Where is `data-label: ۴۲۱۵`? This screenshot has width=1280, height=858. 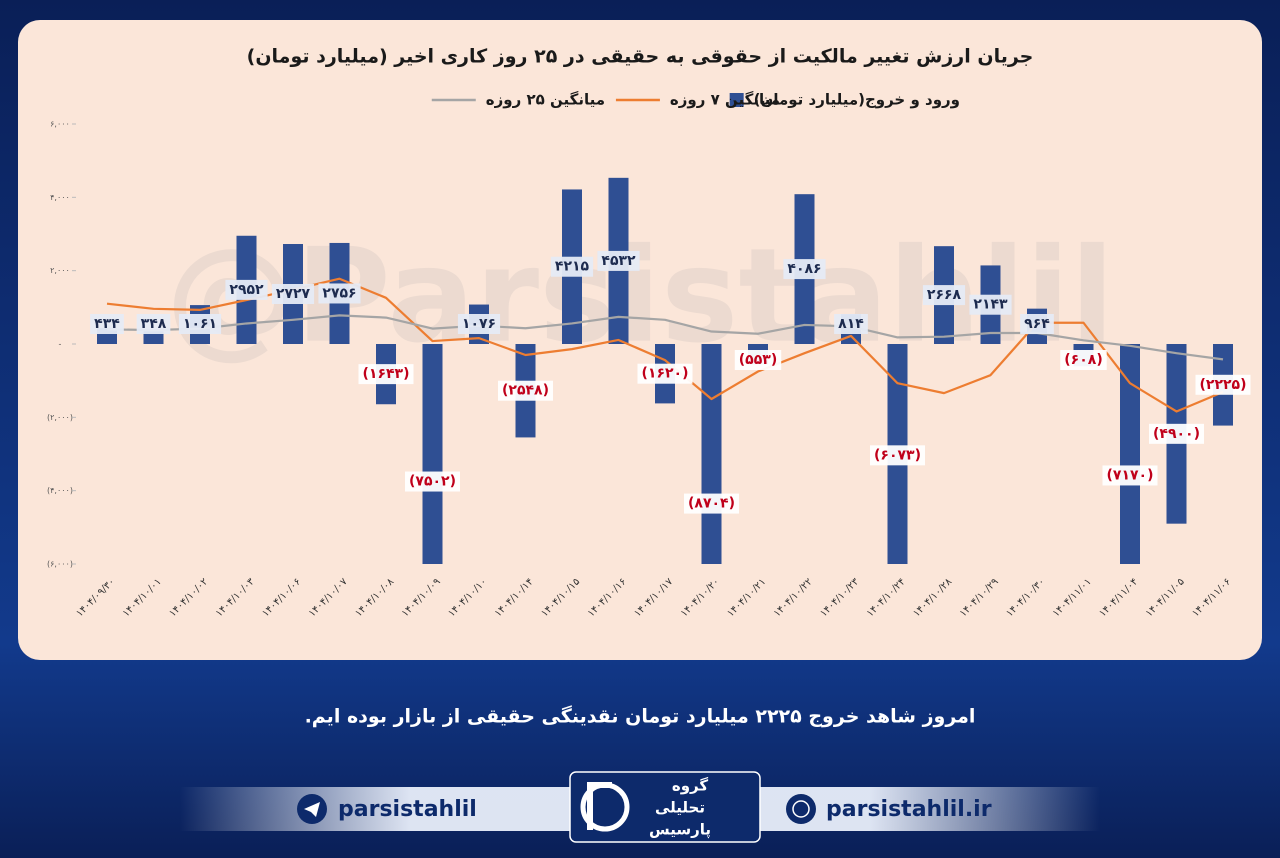 data-label: ۴۲۱۵ is located at coordinates (572, 267).